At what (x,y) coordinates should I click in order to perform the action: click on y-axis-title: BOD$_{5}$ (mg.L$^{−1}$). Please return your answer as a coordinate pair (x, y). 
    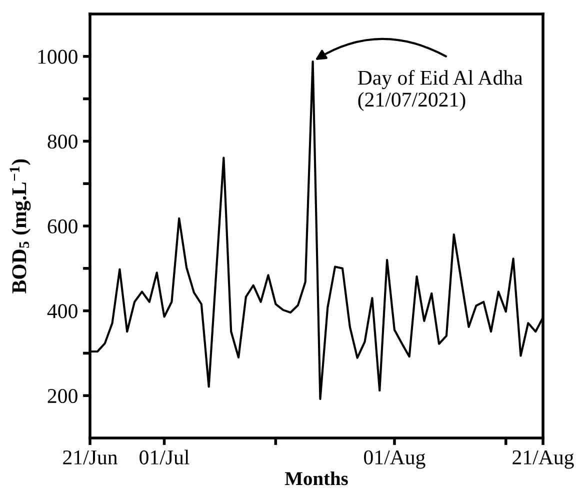
    Looking at the image, I should click on (20, 226).